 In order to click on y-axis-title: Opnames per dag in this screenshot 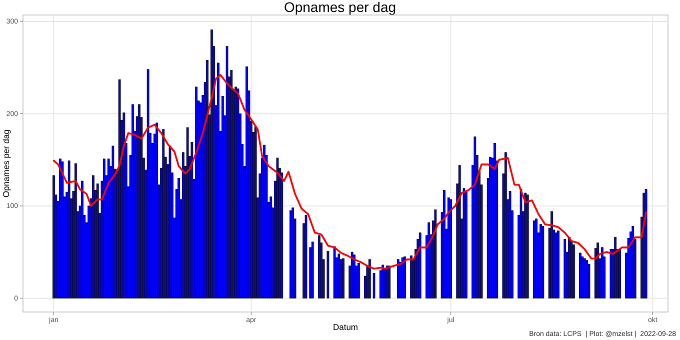, I will do `click(6, 163)`.